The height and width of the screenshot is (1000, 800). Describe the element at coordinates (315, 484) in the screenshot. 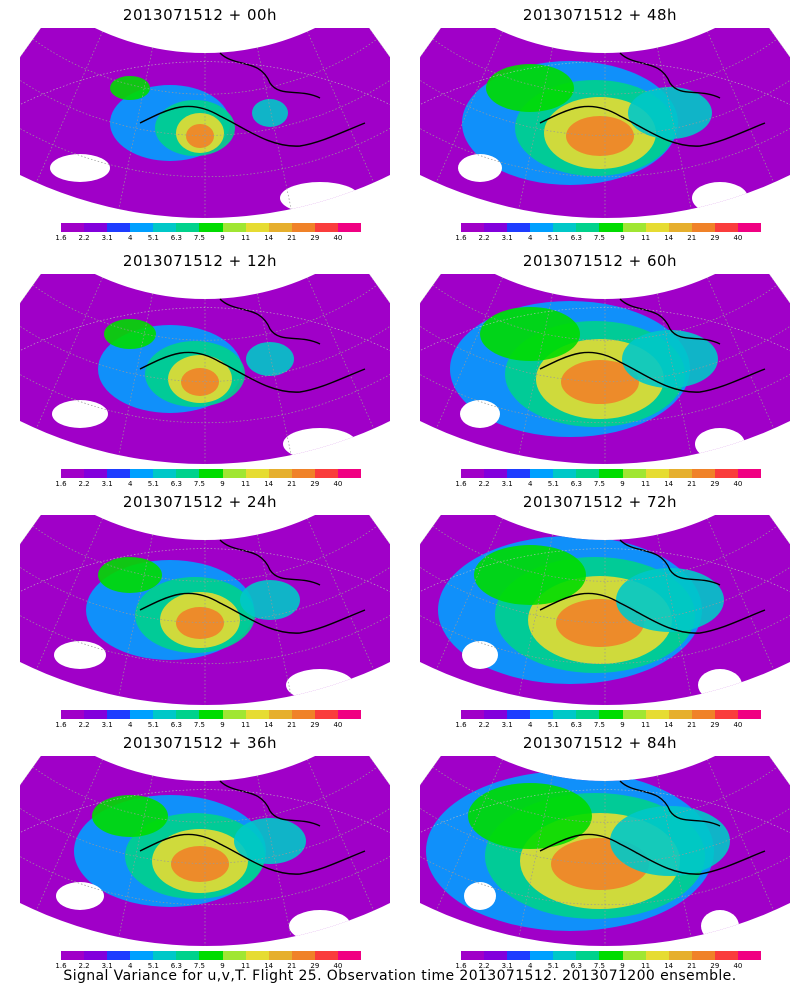

I see `colorbar-tick-label: 29` at that location.